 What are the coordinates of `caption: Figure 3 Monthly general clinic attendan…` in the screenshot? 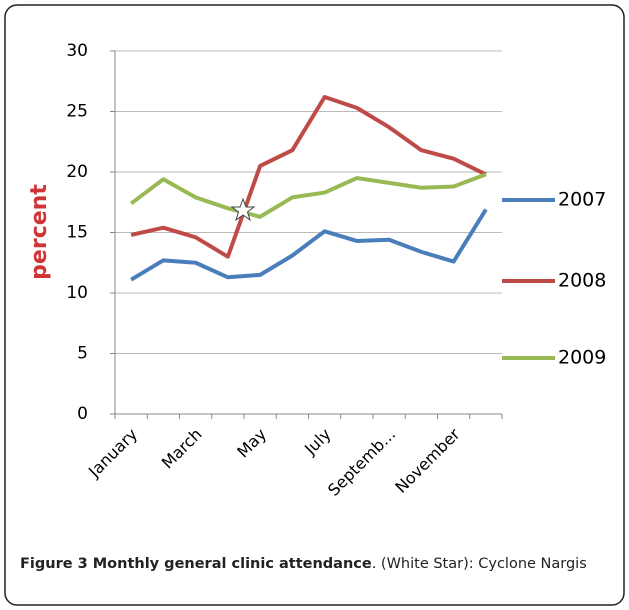 It's located at (315, 564).